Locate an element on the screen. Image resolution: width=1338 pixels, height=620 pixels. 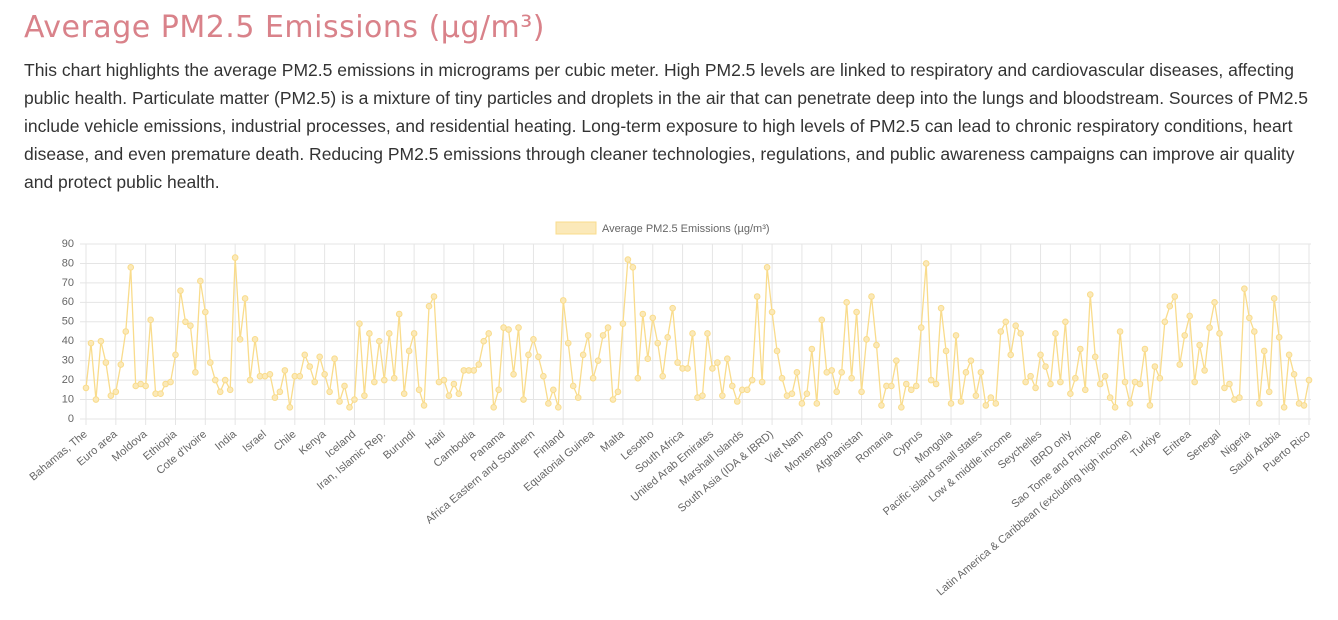
y-tick-label: 80 is located at coordinates (68, 263).